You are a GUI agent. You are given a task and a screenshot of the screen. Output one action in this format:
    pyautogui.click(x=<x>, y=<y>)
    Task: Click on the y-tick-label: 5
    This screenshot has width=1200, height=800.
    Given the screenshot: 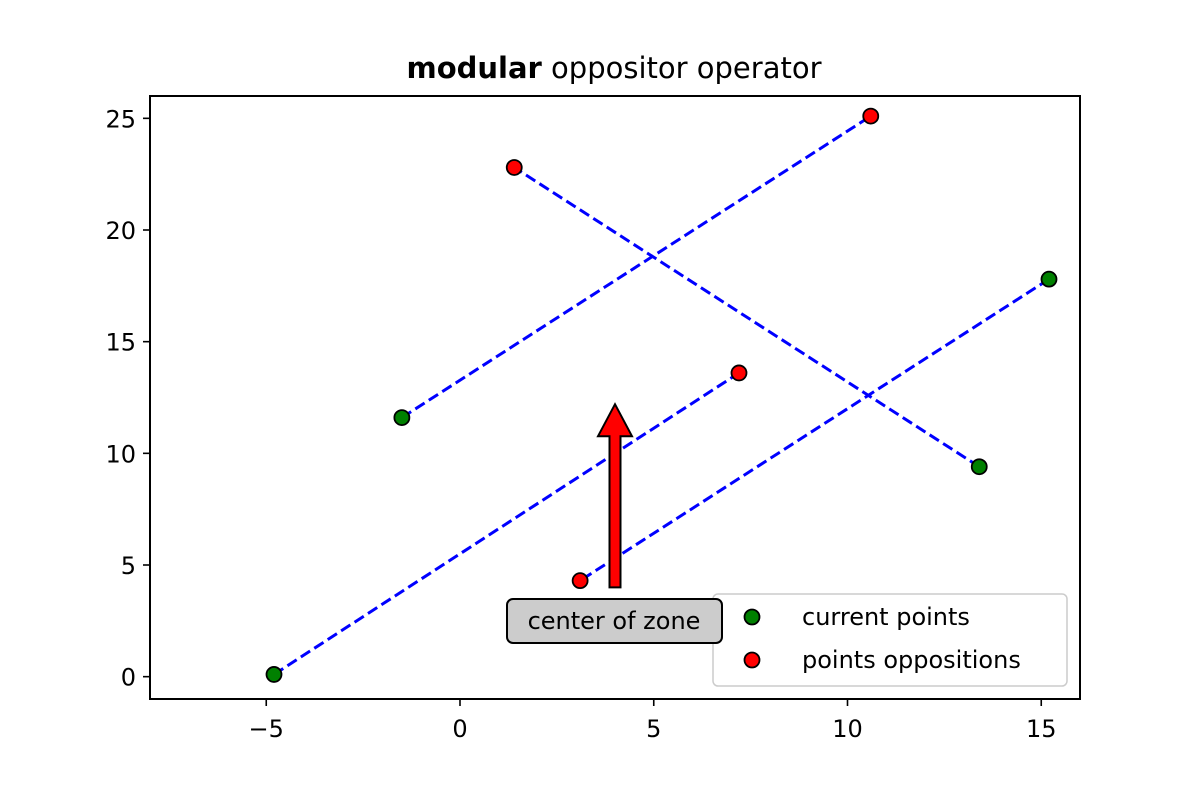 What is the action you would take?
    pyautogui.click(x=128, y=566)
    